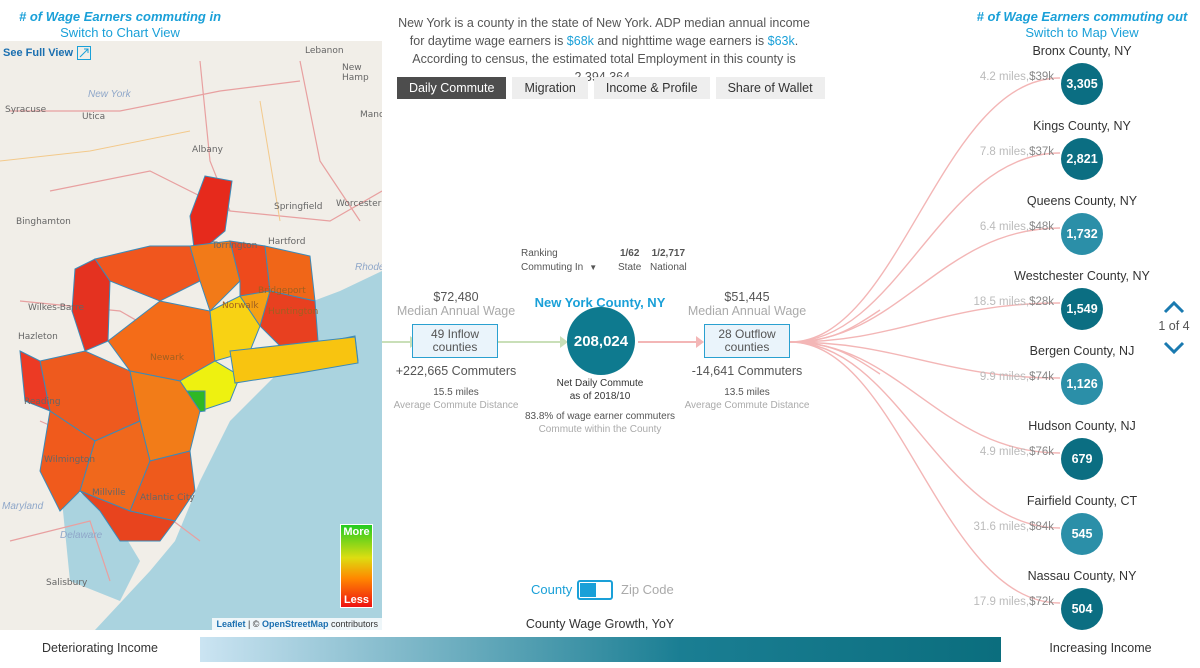 The width and height of the screenshot is (1200, 668). What do you see at coordinates (600, 624) in the screenshot?
I see `wage-growth-title: County Wage Growth, YoY` at bounding box center [600, 624].